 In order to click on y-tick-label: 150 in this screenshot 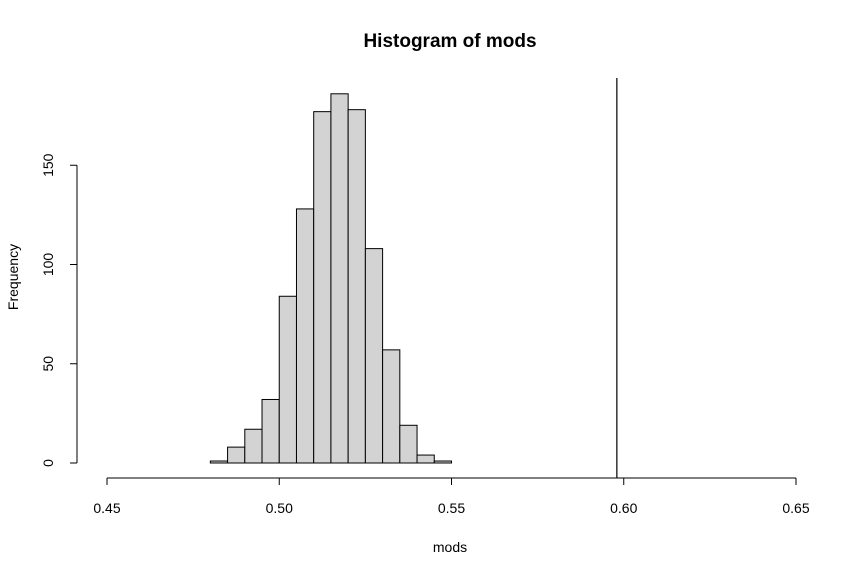, I will do `click(48, 165)`.